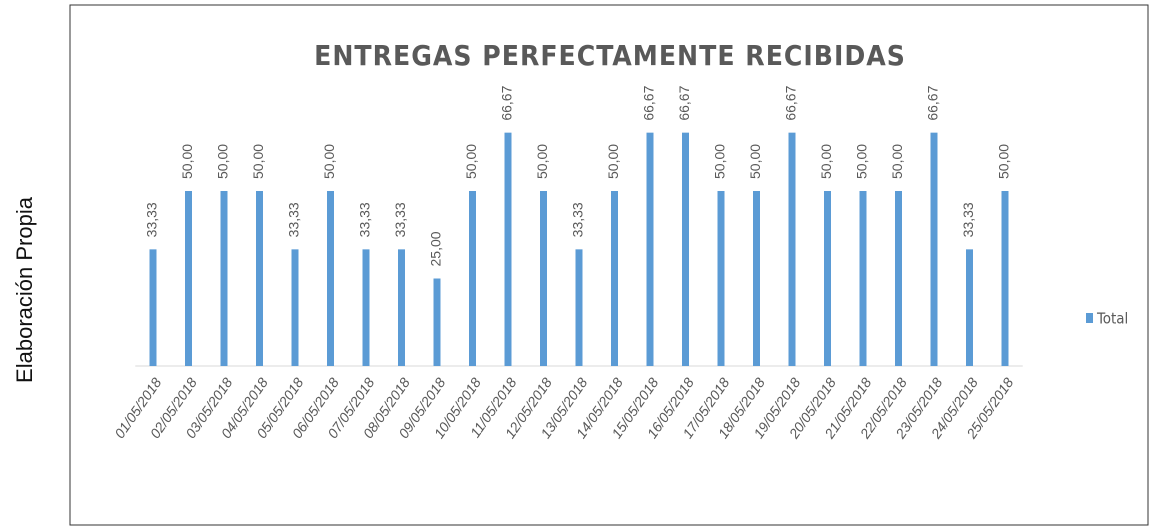 This screenshot has width=1150, height=531. I want to click on side-note: Elaboración Propia, so click(24, 289).